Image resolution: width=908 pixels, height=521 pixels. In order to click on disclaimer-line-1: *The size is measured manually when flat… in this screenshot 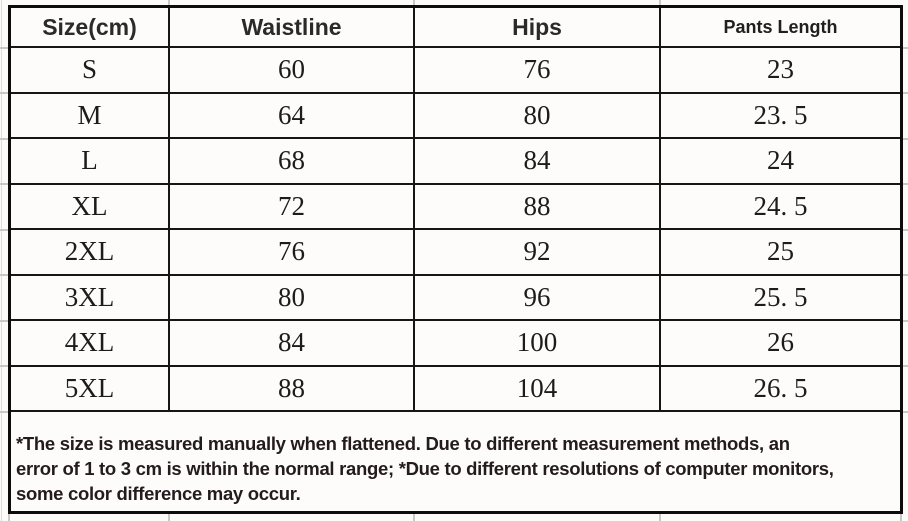, I will do `click(403, 443)`.